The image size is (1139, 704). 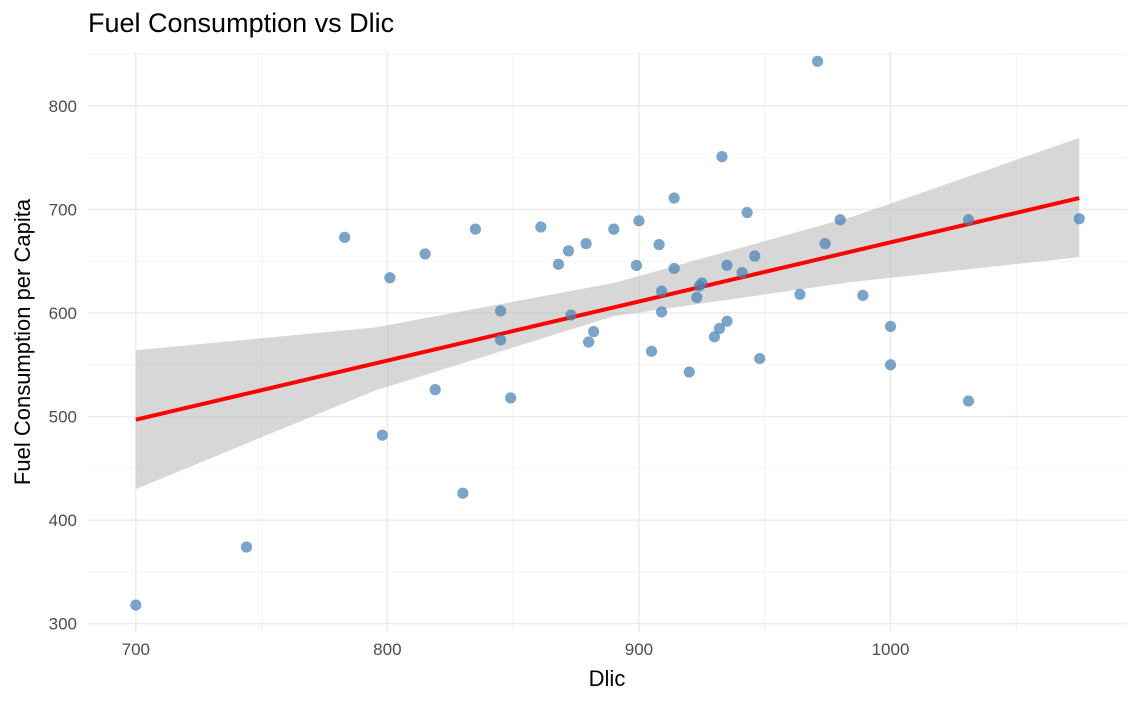 I want to click on y-tick-label: 600, so click(x=63, y=313).